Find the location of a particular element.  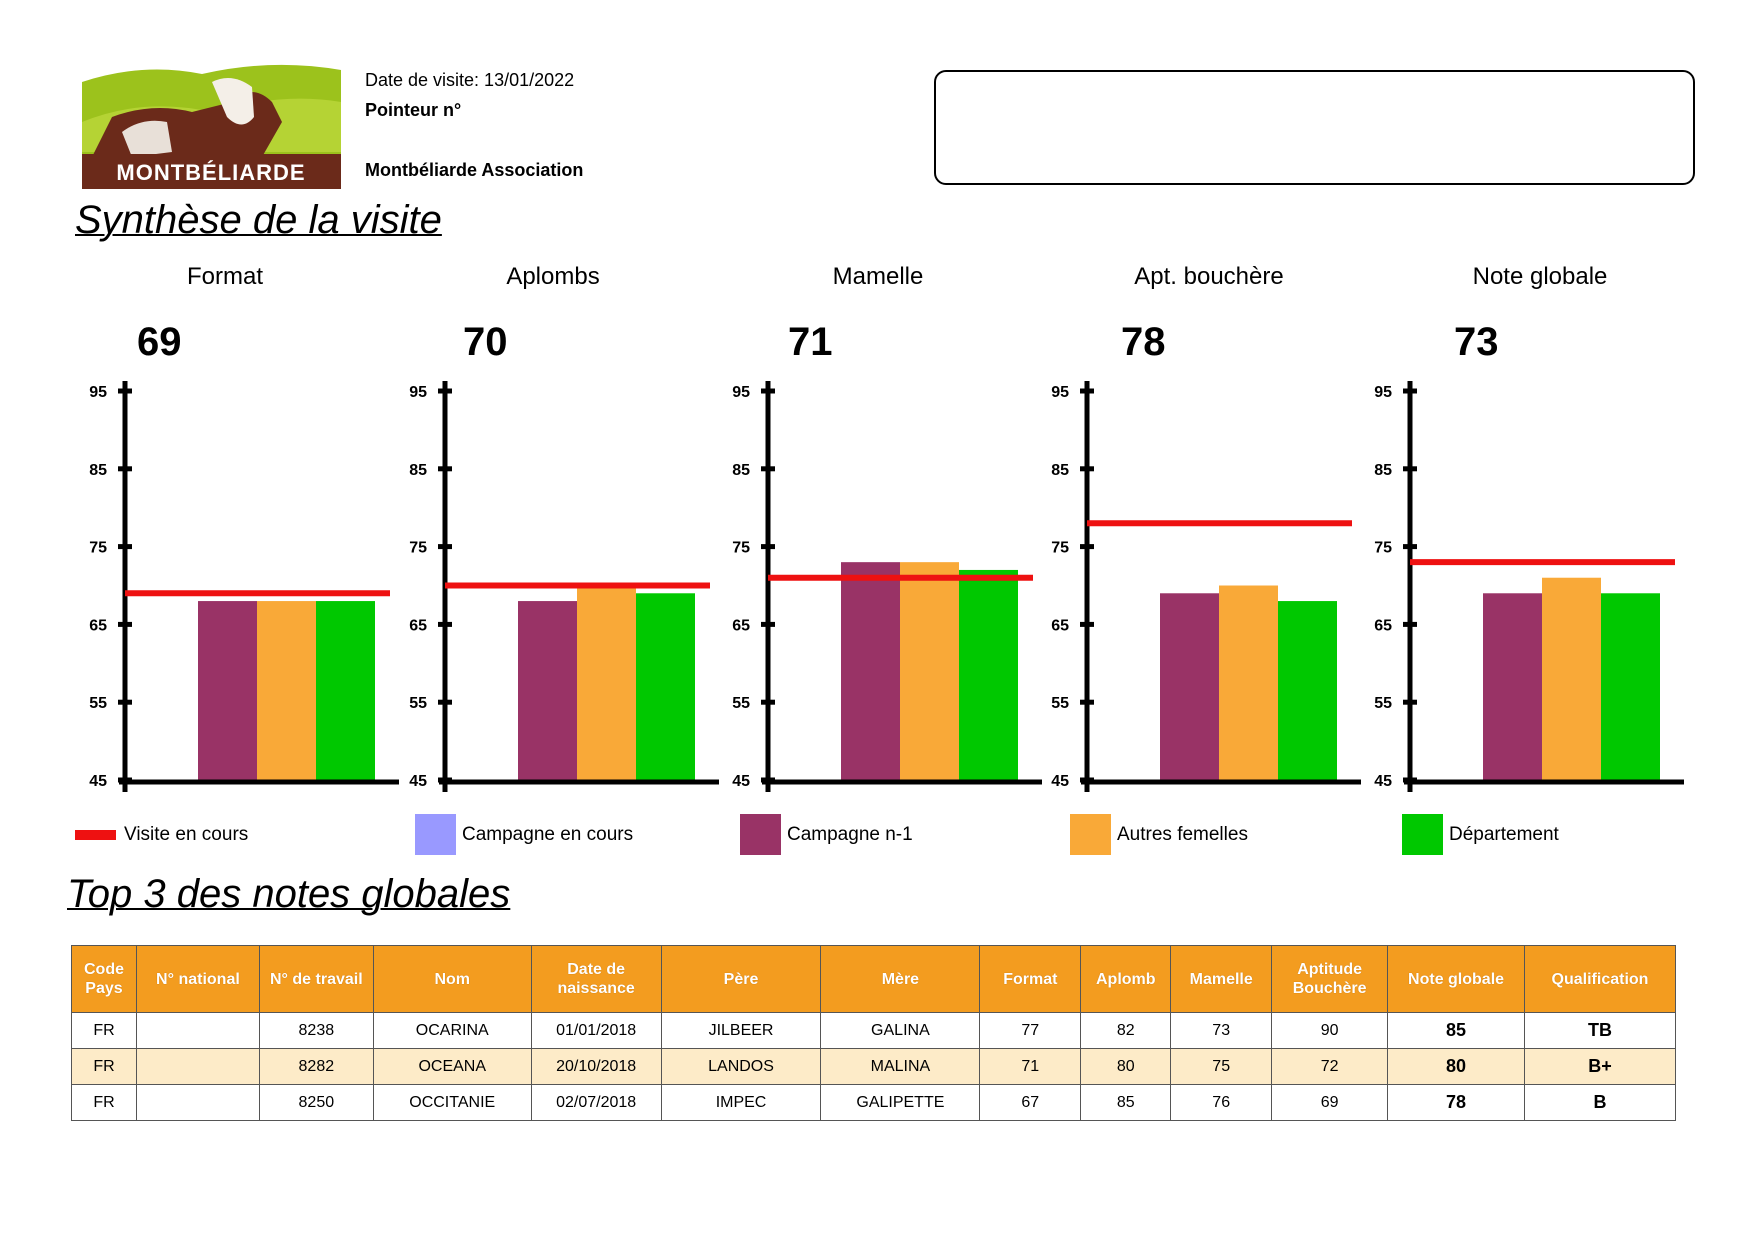

table-cell: B+ is located at coordinates (1600, 1066).